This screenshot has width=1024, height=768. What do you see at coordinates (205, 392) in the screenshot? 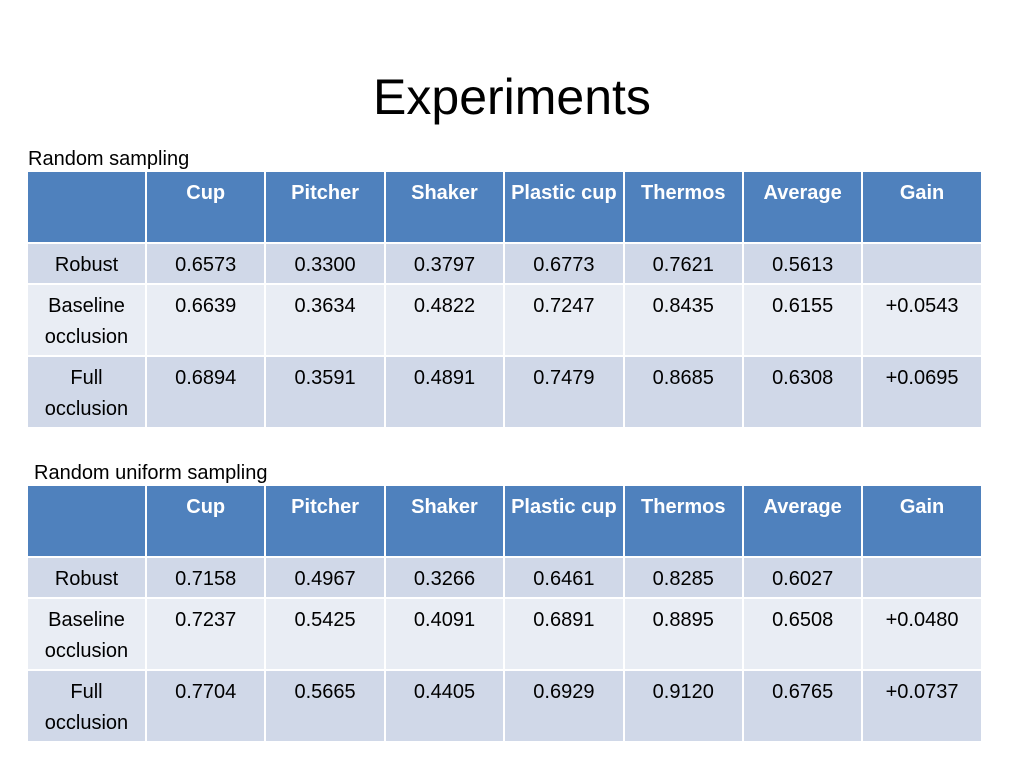
I see `table-cell: 0.6894` at bounding box center [205, 392].